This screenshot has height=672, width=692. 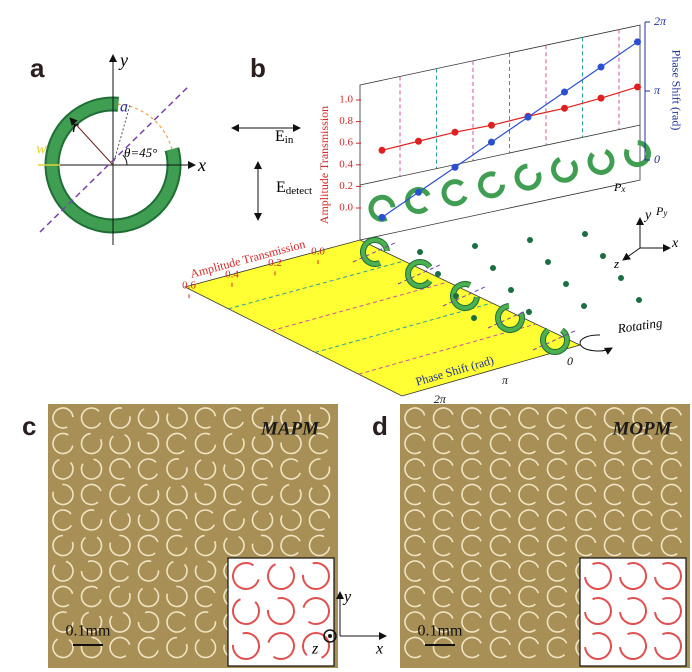 I want to click on panel-label: d, so click(x=380, y=426).